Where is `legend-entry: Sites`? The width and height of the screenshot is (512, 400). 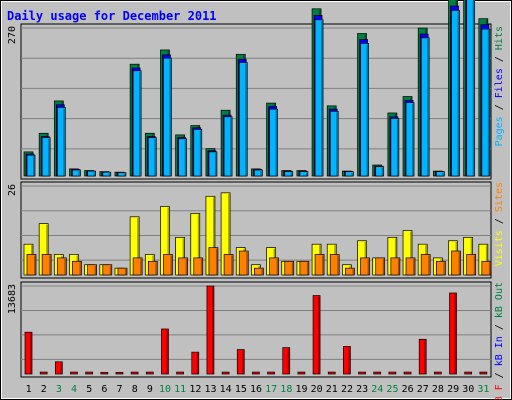
legend-entry: Sites is located at coordinates (499, 197).